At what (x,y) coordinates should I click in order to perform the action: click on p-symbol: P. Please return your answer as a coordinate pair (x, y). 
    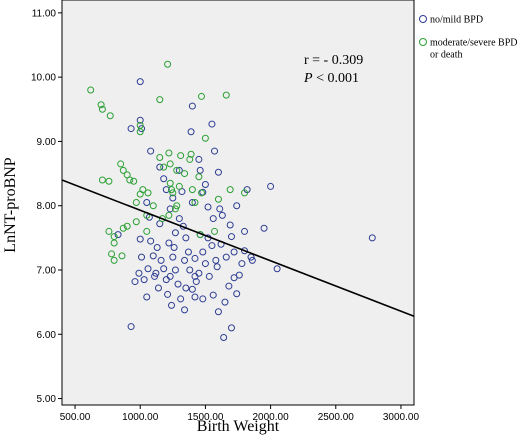
    Looking at the image, I should click on (308, 78).